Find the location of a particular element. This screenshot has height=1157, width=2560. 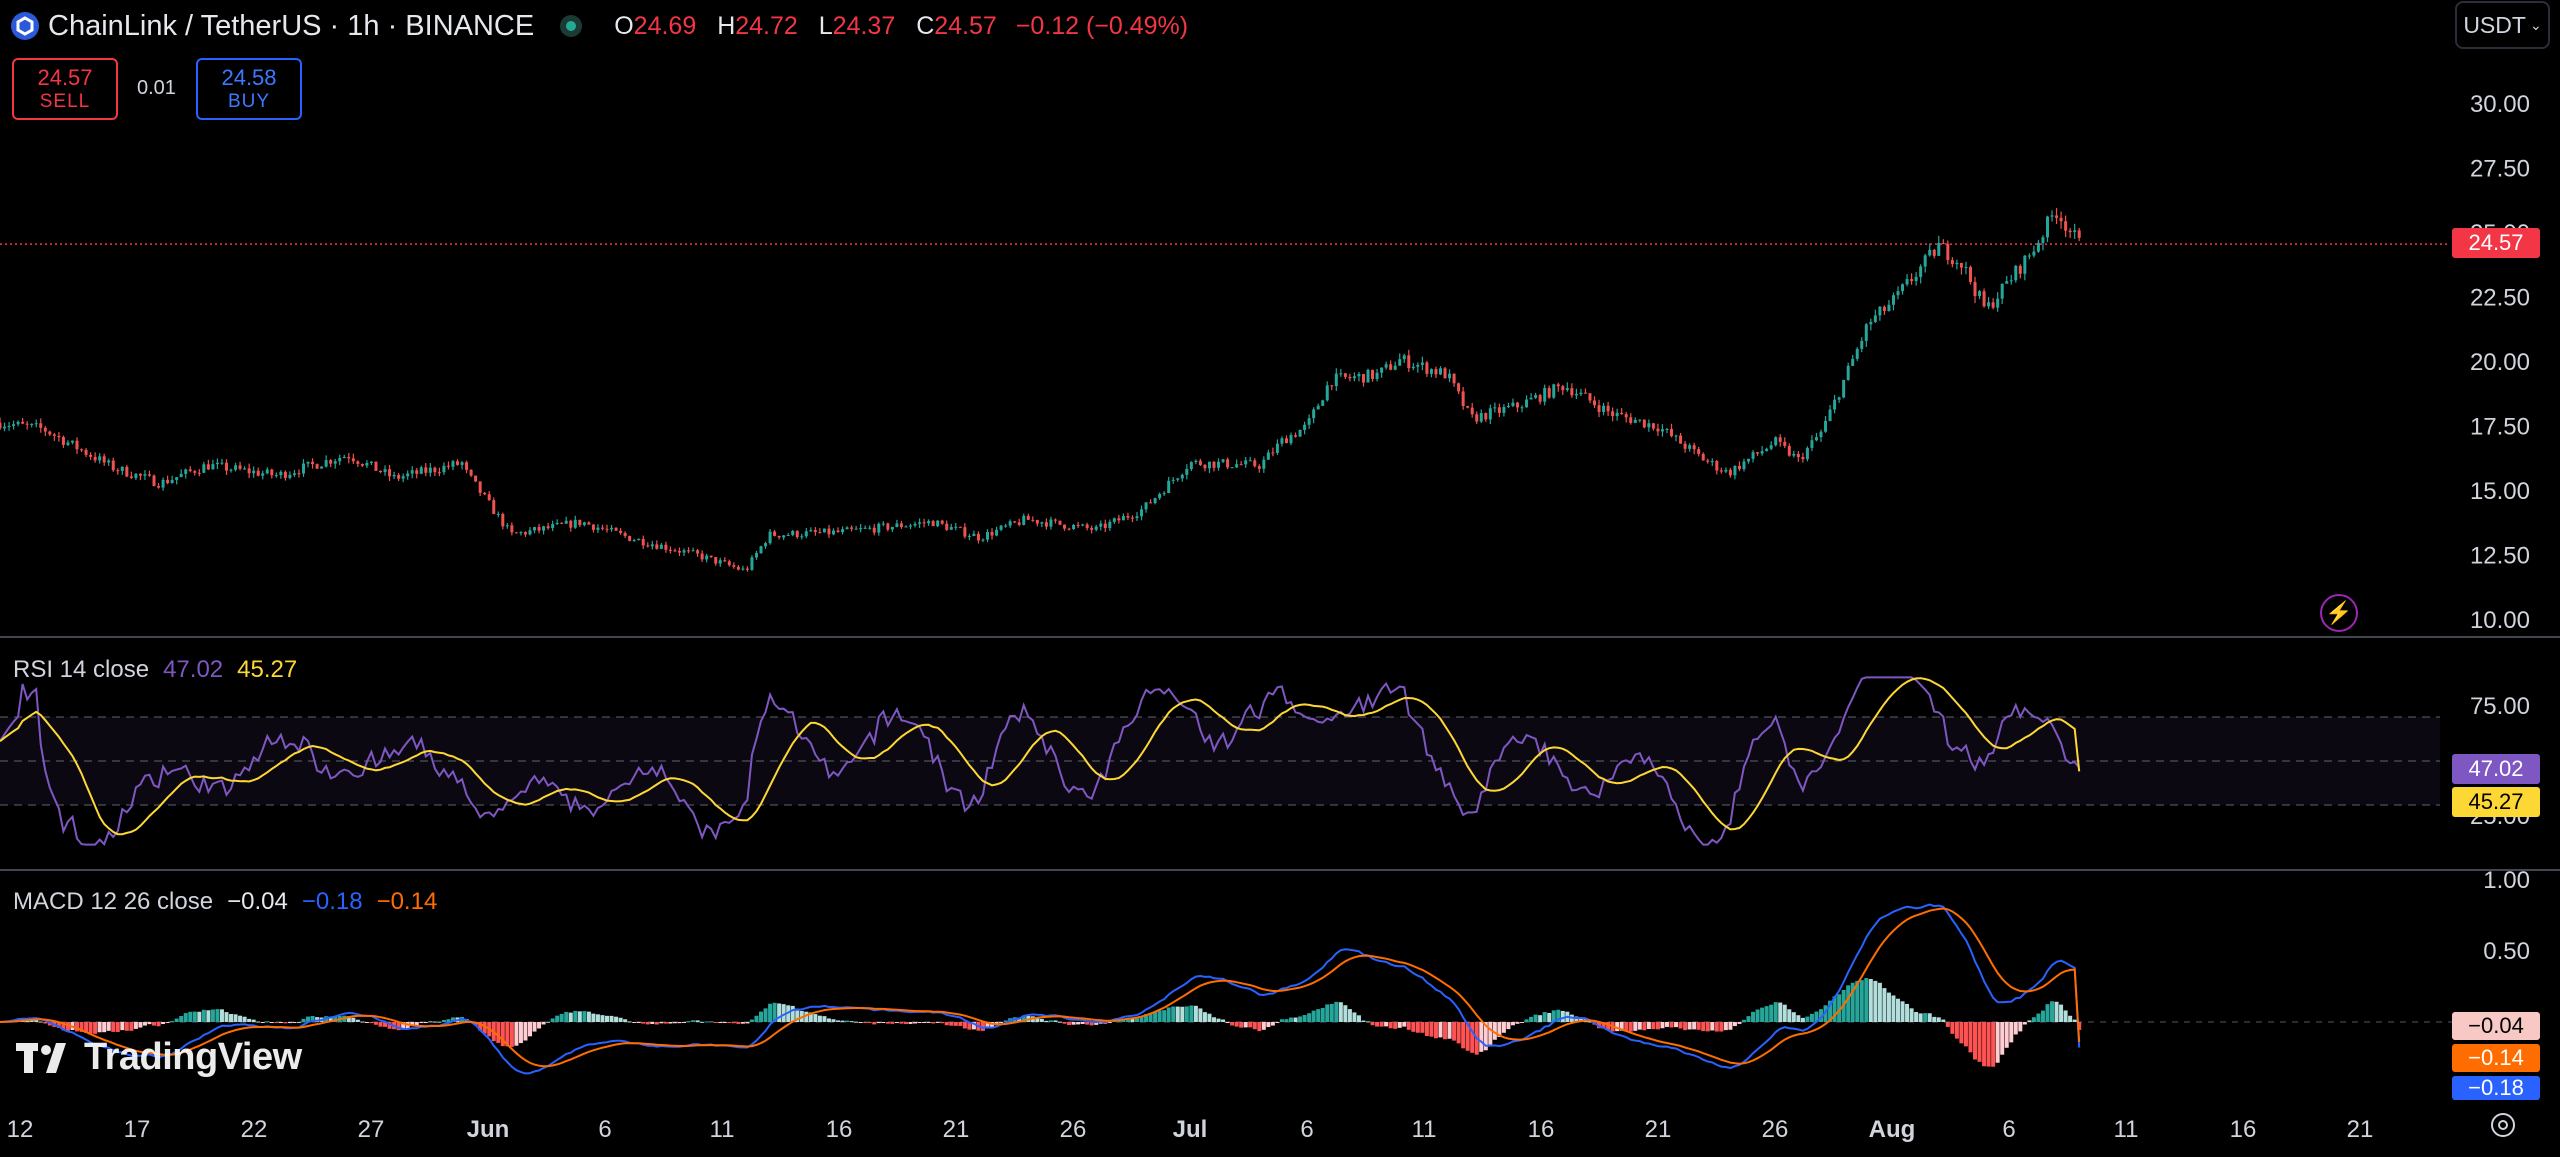

macd-legend: MACD 12 26 close −0.04 −0.18 −0.14 is located at coordinates (232, 902).